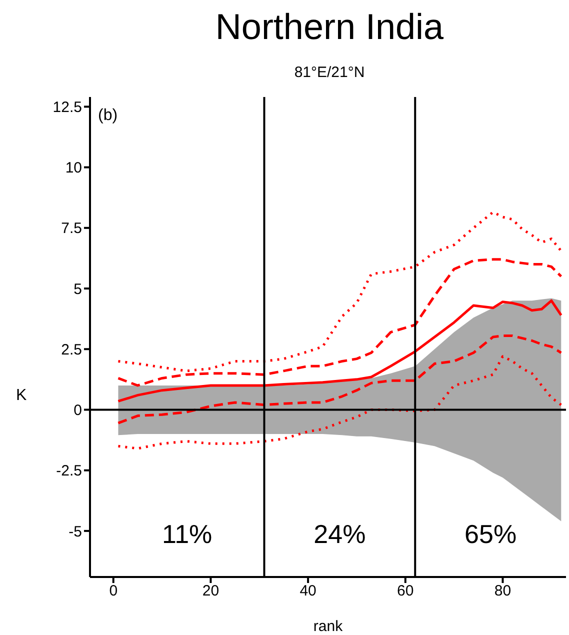 The image size is (569, 635). I want to click on annotation: 11%, so click(187, 534).